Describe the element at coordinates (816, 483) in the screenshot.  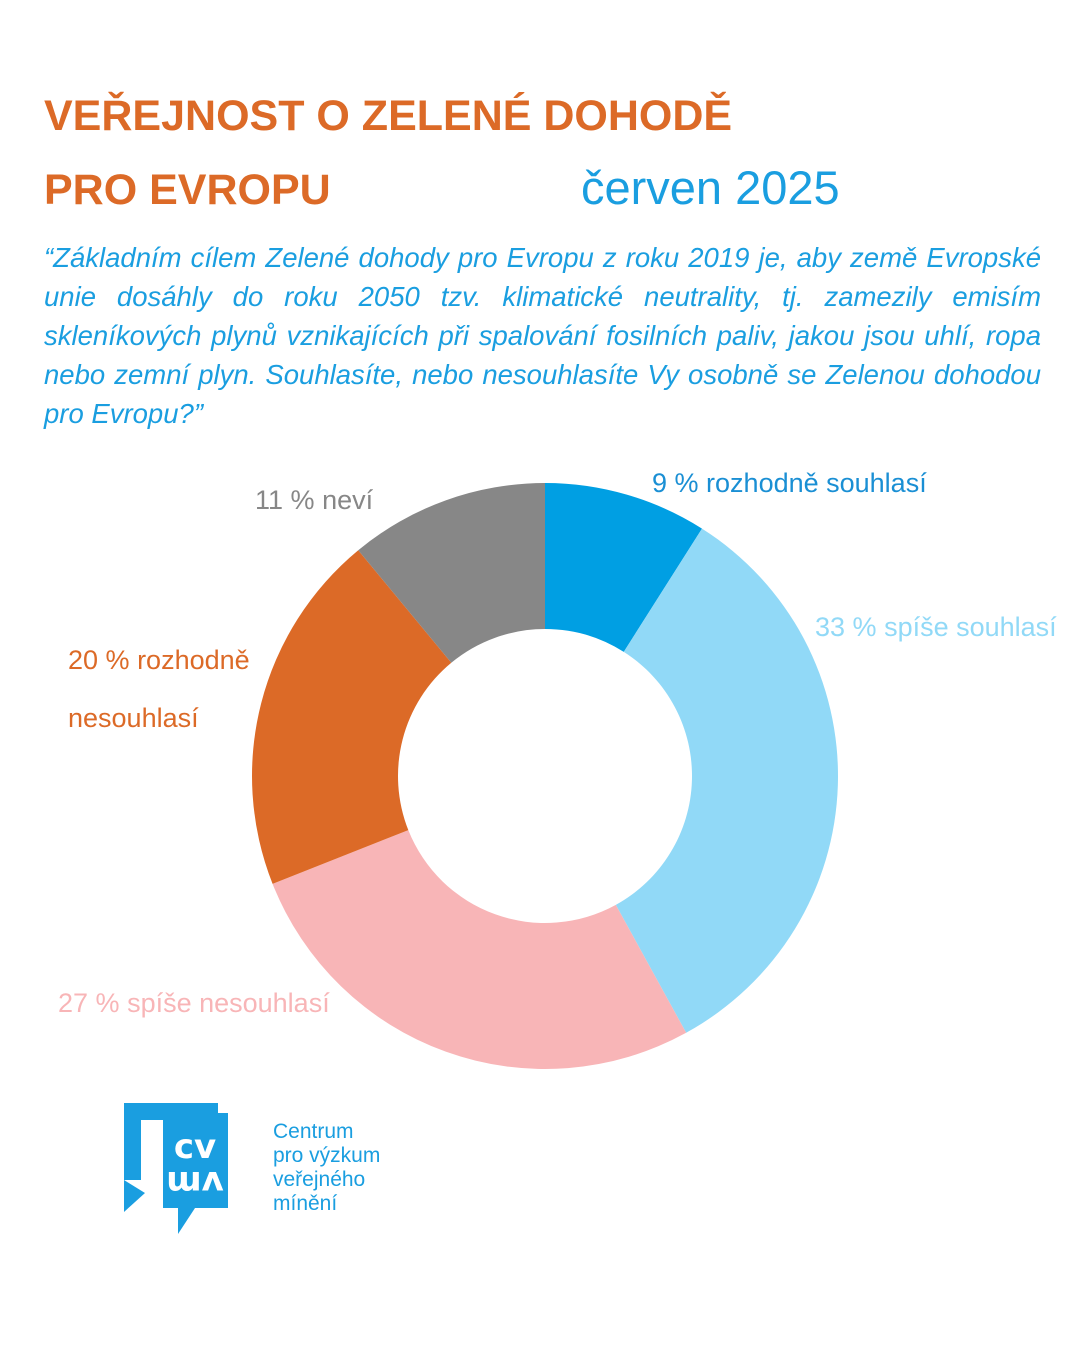
I see `category-label: rozhodně souhlasí` at that location.